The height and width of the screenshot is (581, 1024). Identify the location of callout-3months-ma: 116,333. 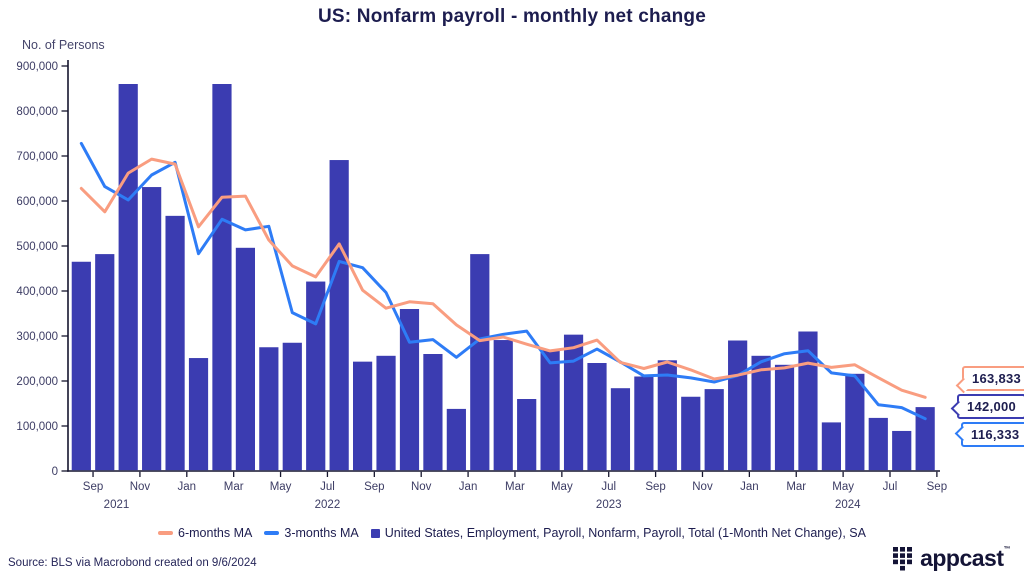
(989, 434).